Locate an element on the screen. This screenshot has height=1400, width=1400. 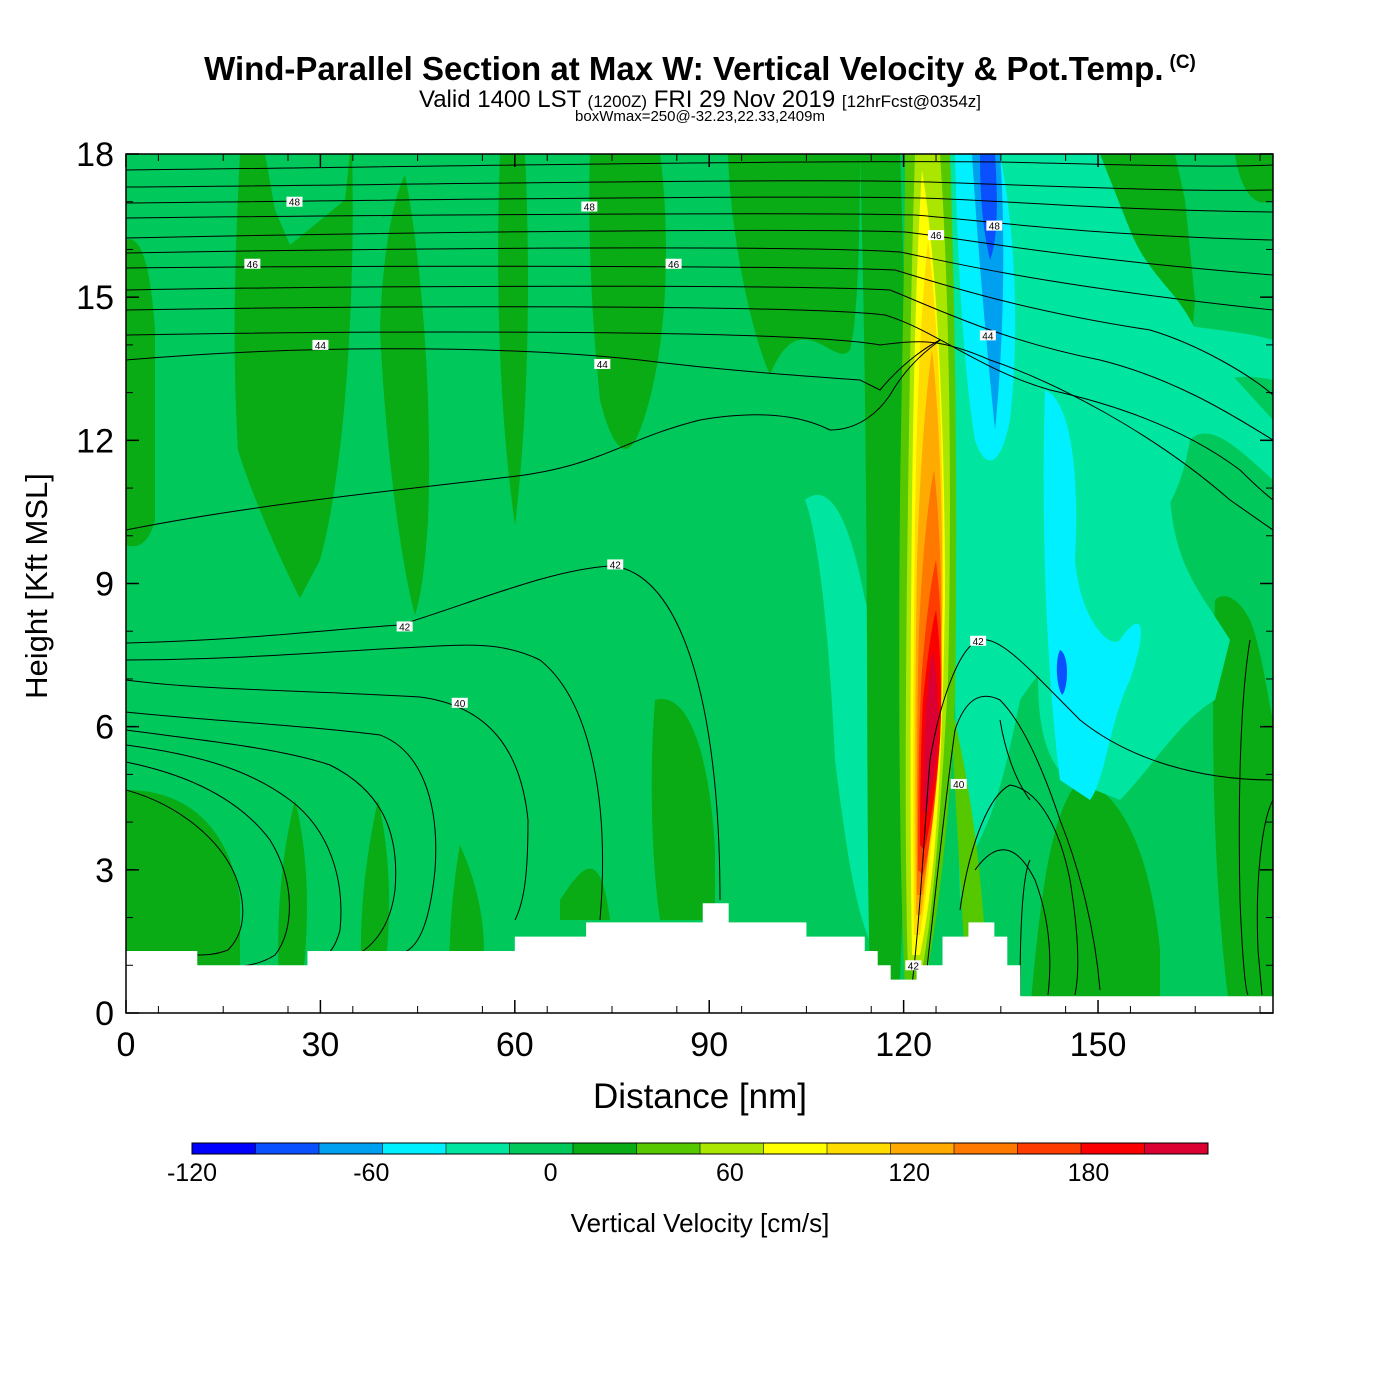
updraft-plume is located at coordinates (928, 569).